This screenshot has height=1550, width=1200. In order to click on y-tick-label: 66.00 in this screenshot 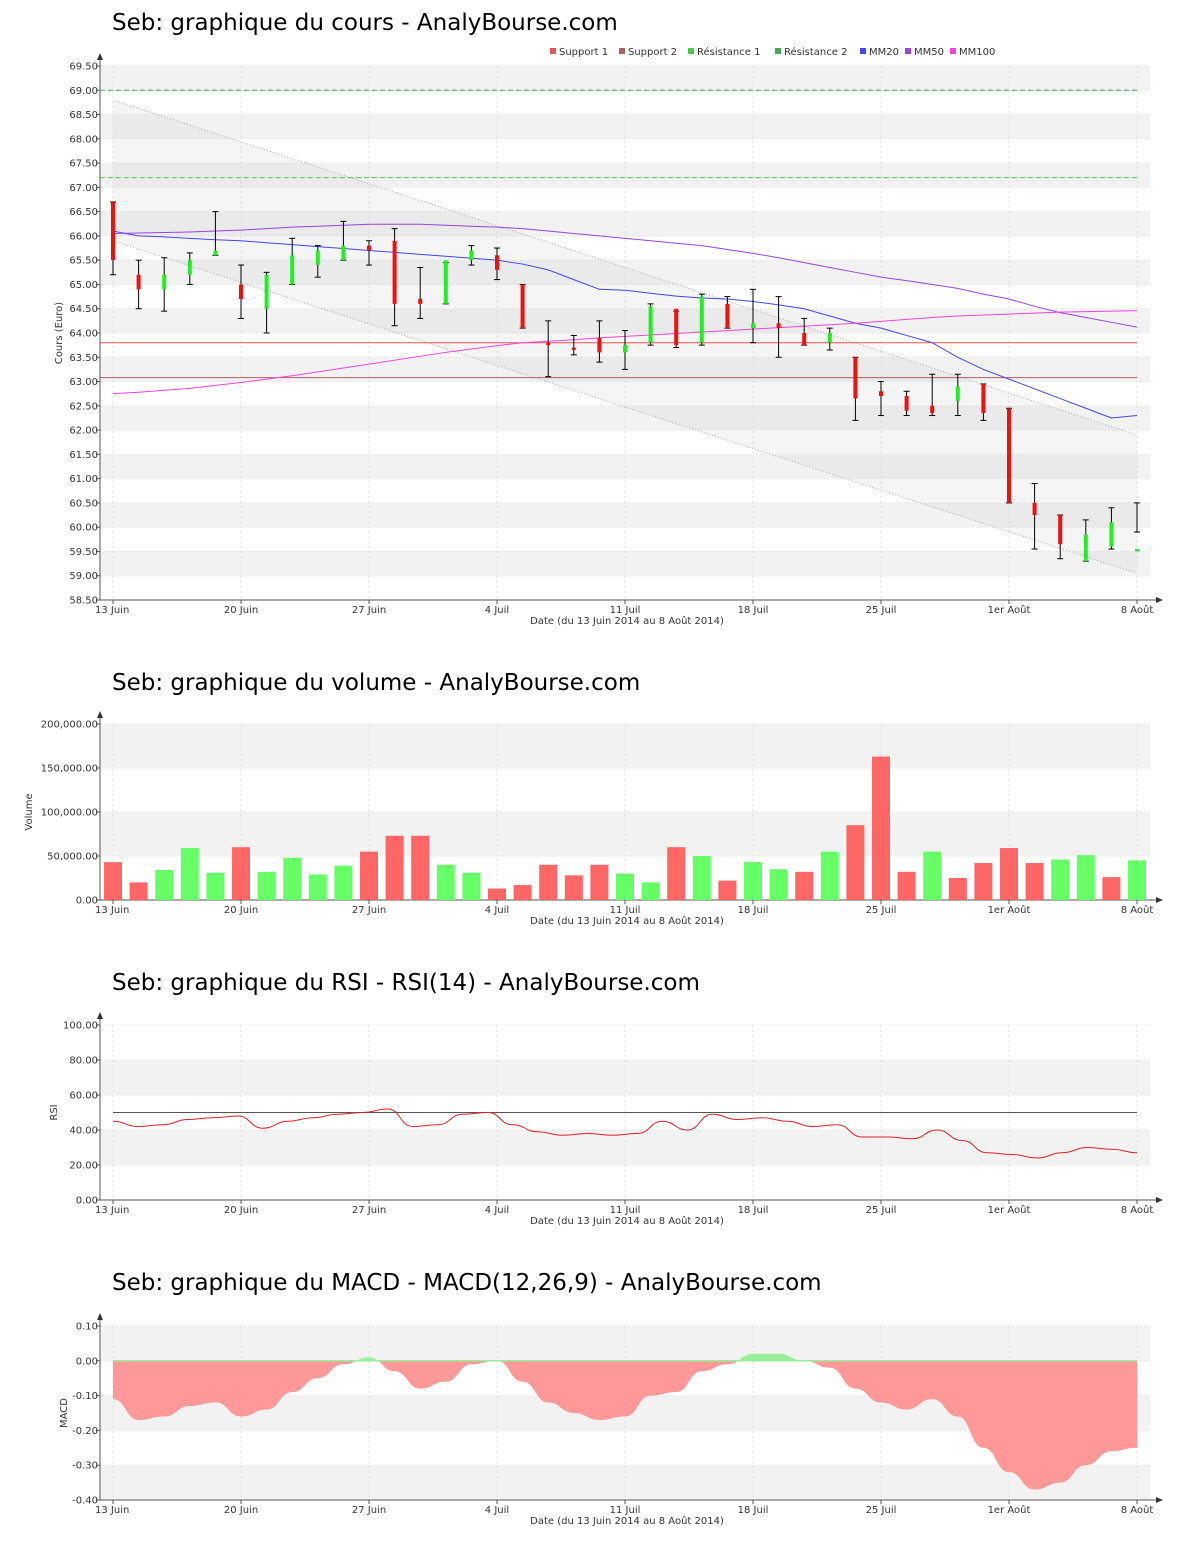, I will do `click(83, 236)`.